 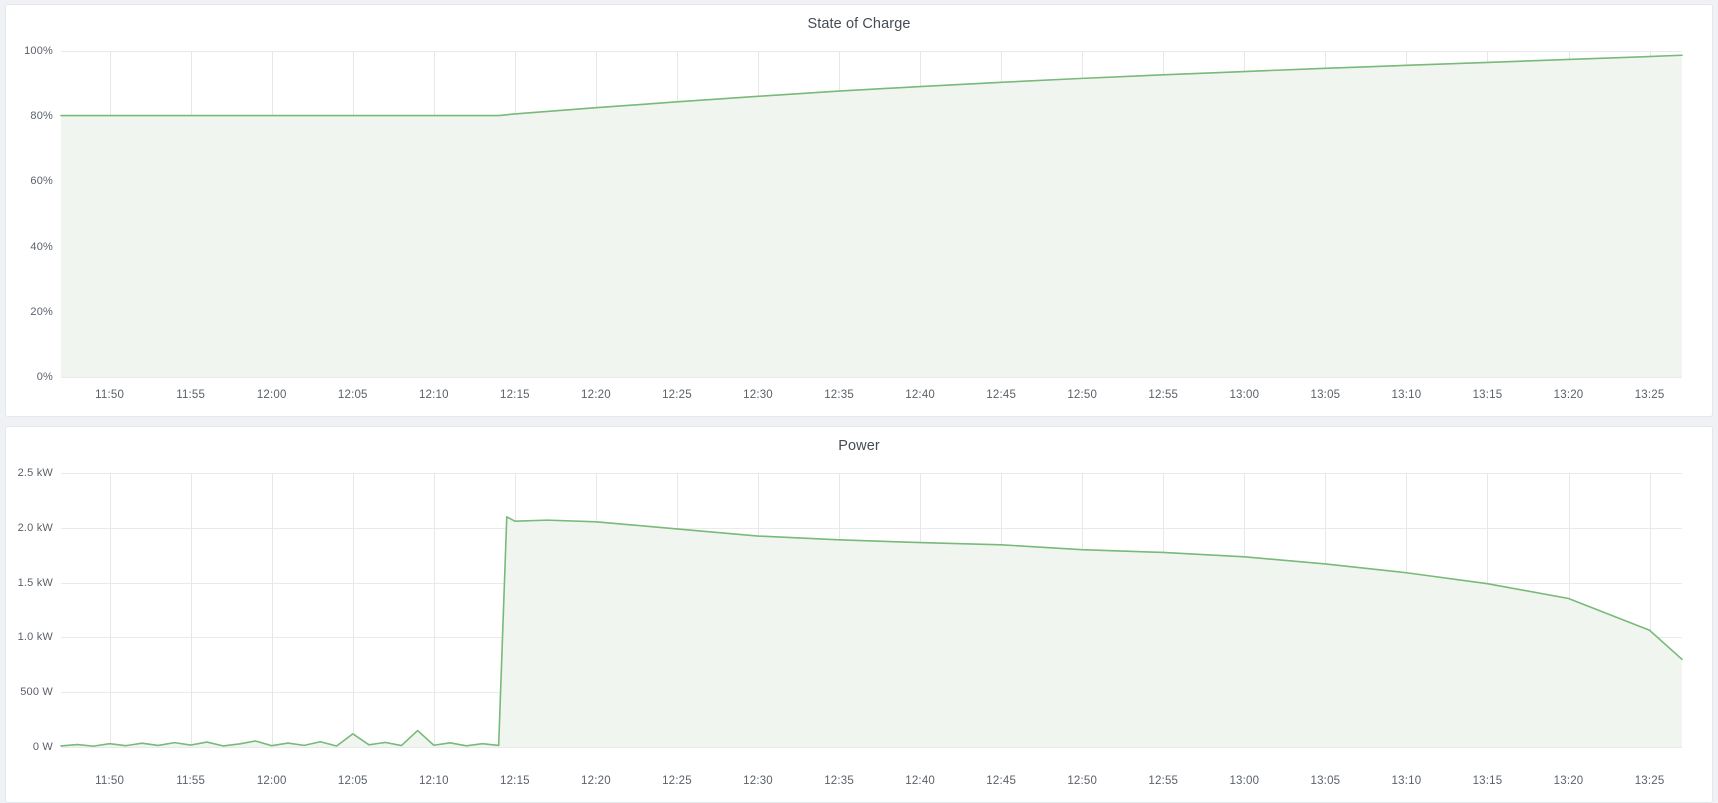 What do you see at coordinates (859, 24) in the screenshot?
I see `panel-title-state-of-charge: State of Charge` at bounding box center [859, 24].